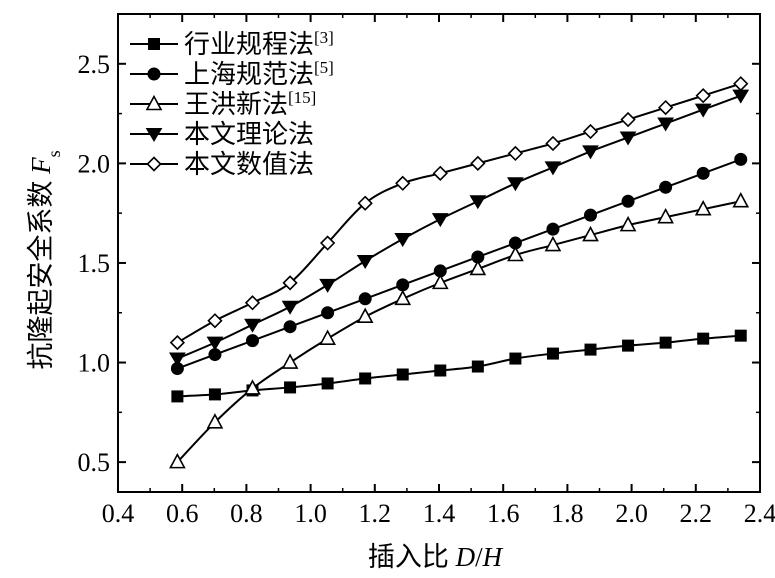 The image size is (775, 578). I want to click on x-axis-title: 插入比 D/H, so click(436, 557).